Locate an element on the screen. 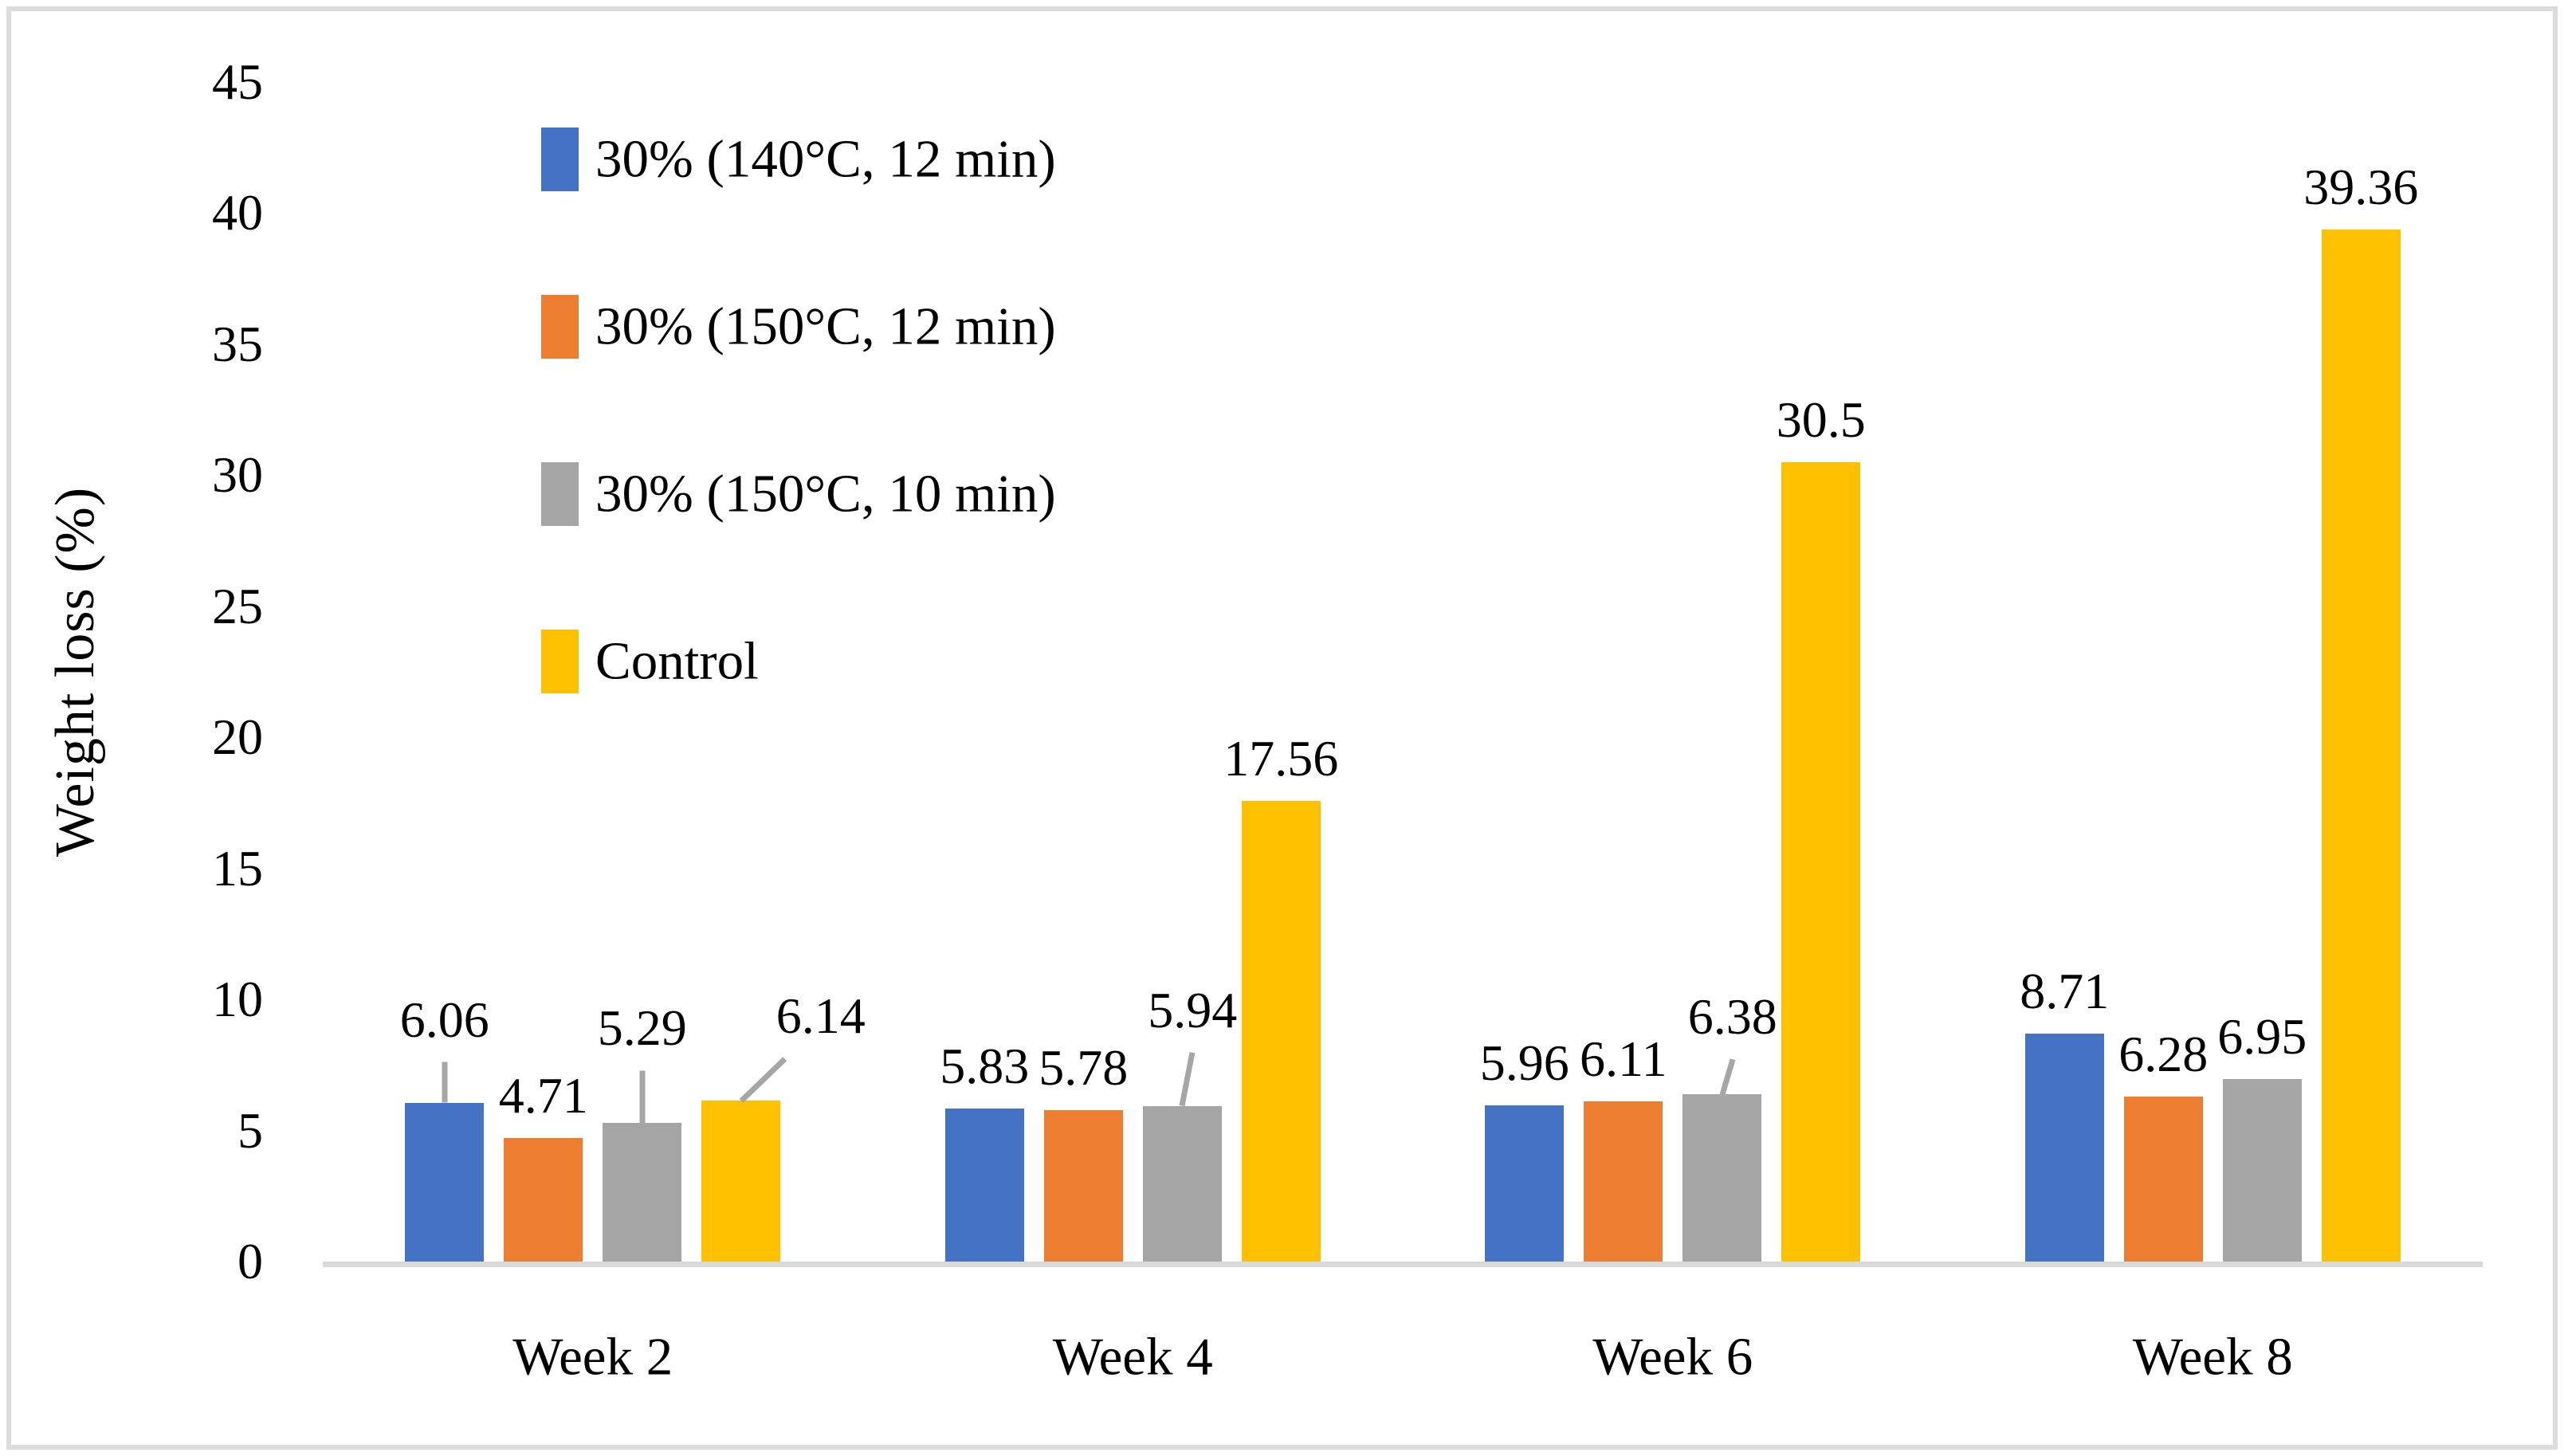 The height and width of the screenshot is (1456, 2564). y-tick-label: 20 is located at coordinates (237, 737).